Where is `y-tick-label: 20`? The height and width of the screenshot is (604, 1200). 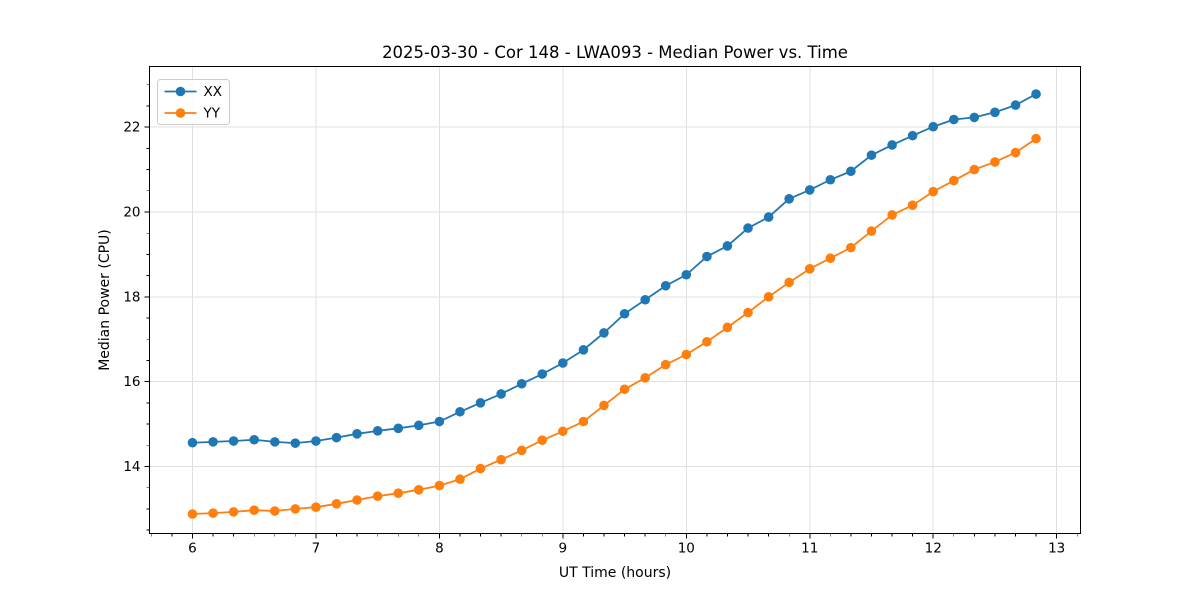 y-tick-label: 20 is located at coordinates (131, 212).